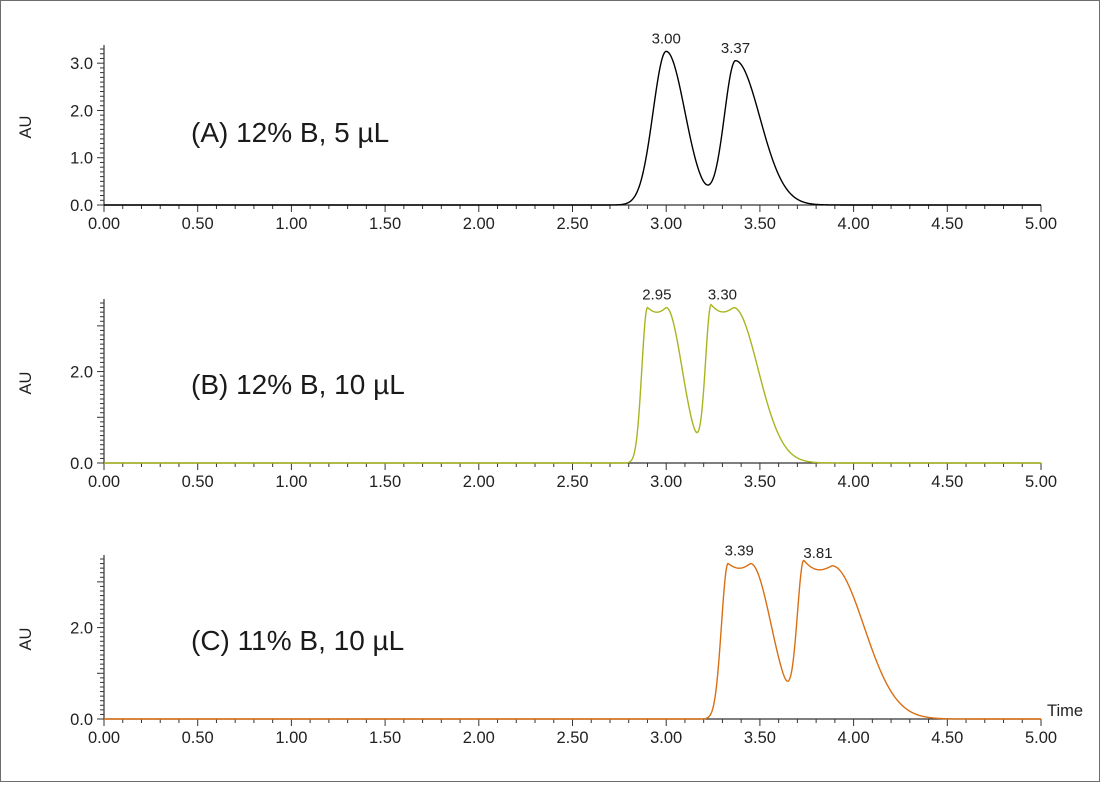 This screenshot has height=786, width=1100. What do you see at coordinates (1065, 711) in the screenshot?
I see `x-axis-title: Time` at bounding box center [1065, 711].